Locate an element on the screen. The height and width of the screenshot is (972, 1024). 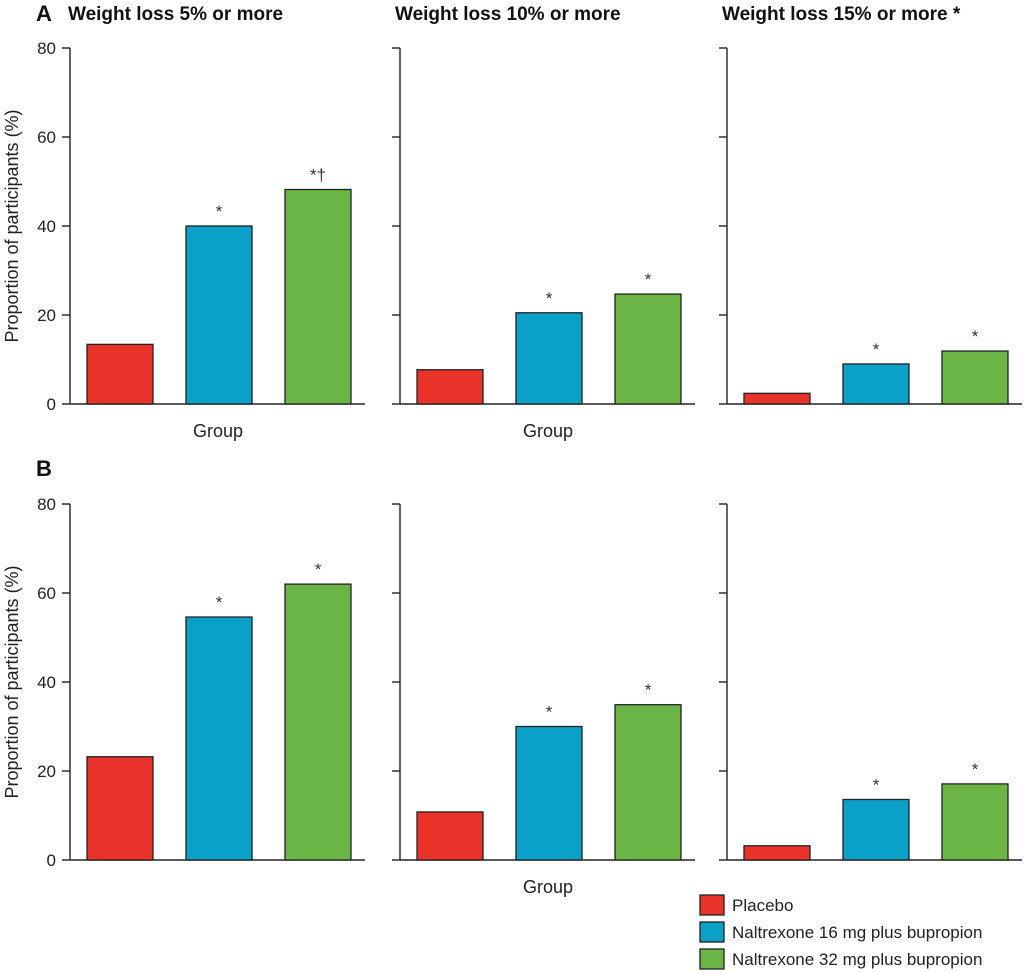
panel-letter: B is located at coordinates (44, 468).